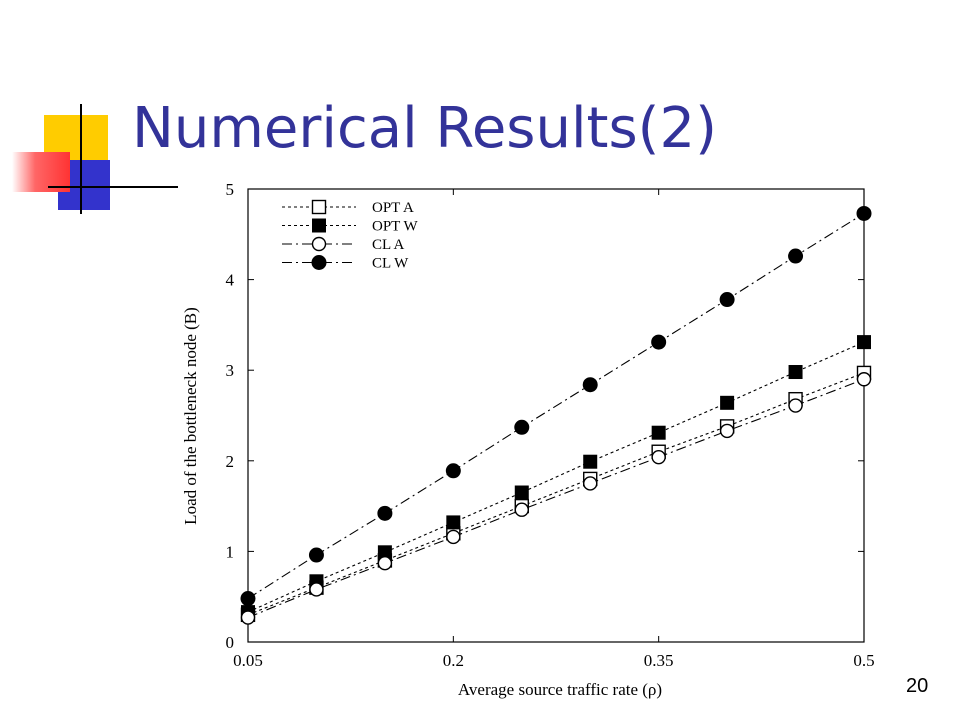  What do you see at coordinates (424, 128) in the screenshot?
I see `slide-title: Numerical Results(2)` at bounding box center [424, 128].